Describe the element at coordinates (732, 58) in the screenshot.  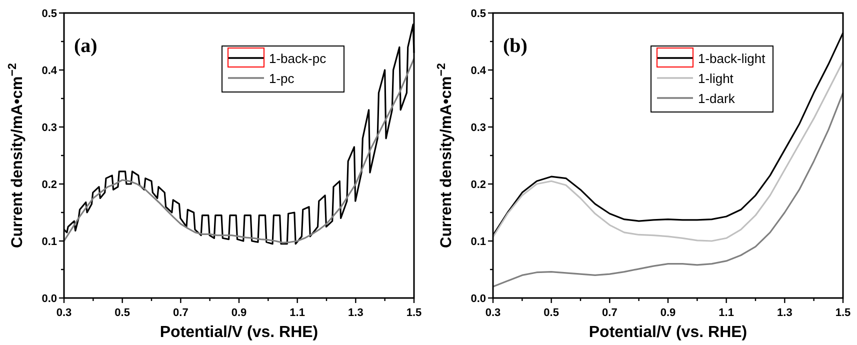
I see `legend-label: 1-back-light` at that location.